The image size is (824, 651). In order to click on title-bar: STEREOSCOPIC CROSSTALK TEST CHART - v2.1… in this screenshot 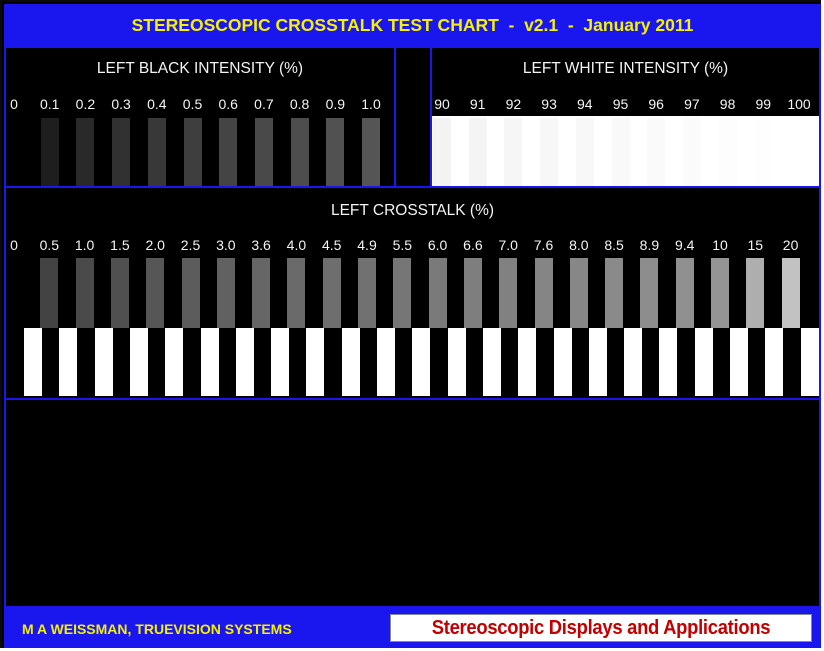, I will do `click(412, 25)`.